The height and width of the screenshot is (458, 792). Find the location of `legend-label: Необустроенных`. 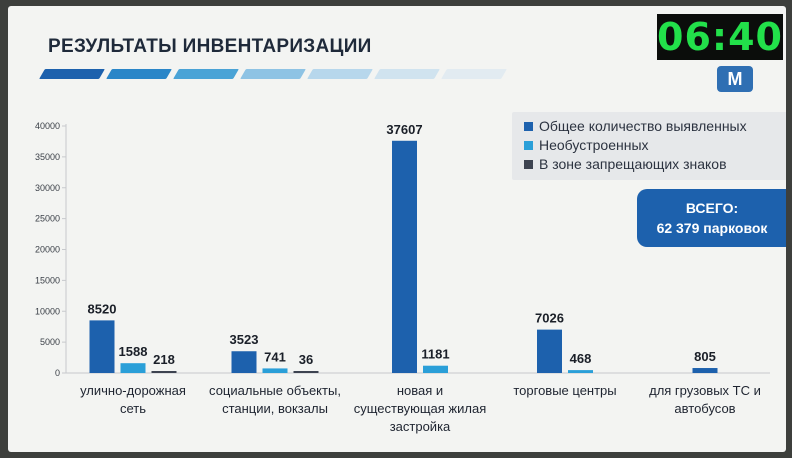

legend-label: Необустроенных is located at coordinates (594, 145).